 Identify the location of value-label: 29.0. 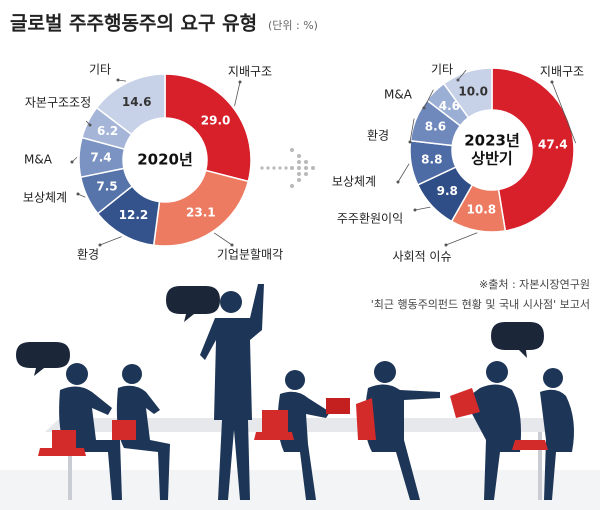
(216, 120).